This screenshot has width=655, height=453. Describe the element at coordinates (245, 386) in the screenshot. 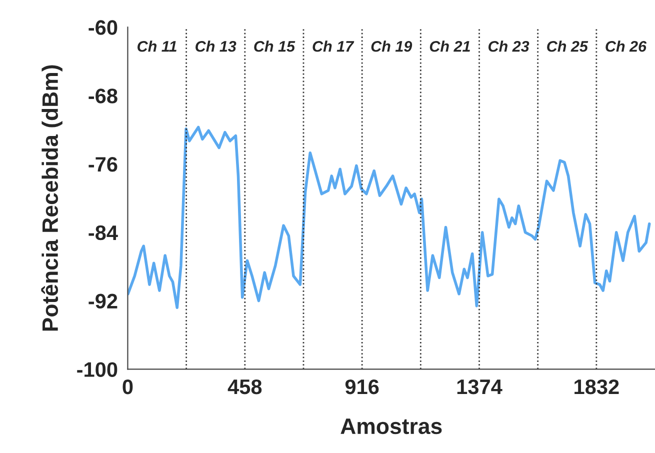

I see `x-tick-label: 458` at that location.